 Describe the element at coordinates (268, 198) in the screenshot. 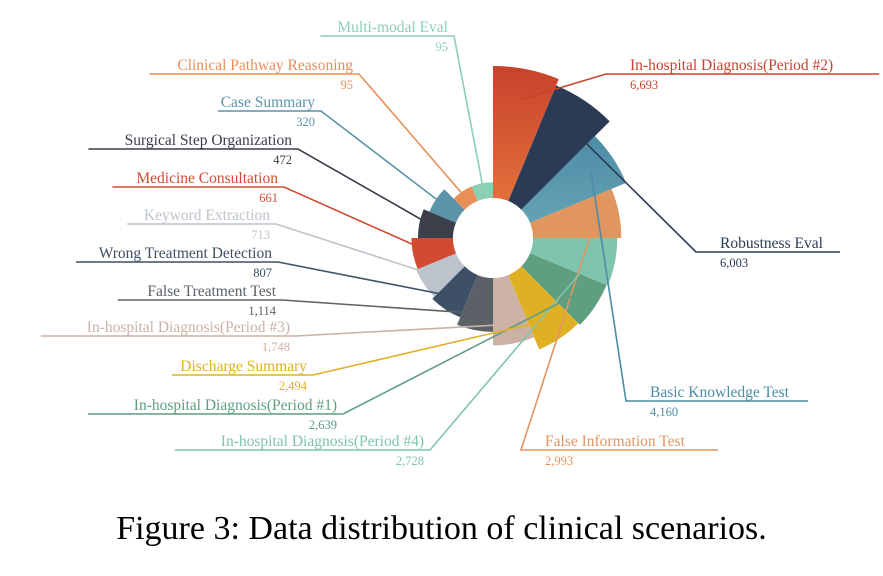

I see `value-medicine-consultation: 661` at that location.